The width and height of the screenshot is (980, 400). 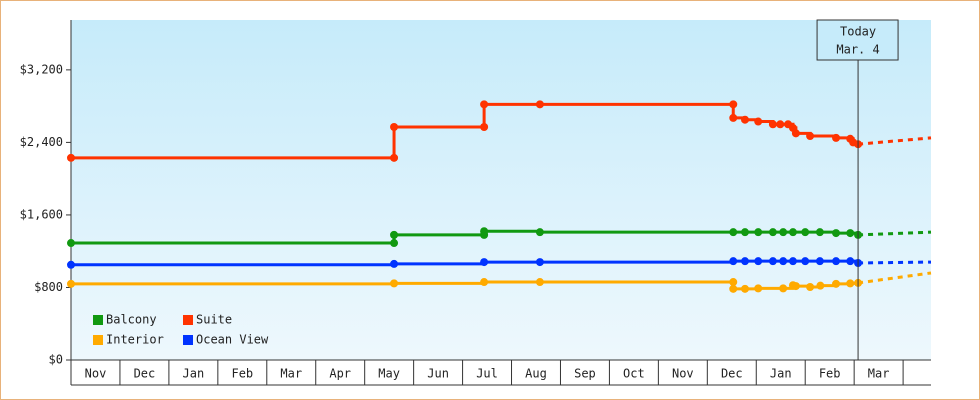 I want to click on x-tick-label: Jul, so click(x=487, y=374).